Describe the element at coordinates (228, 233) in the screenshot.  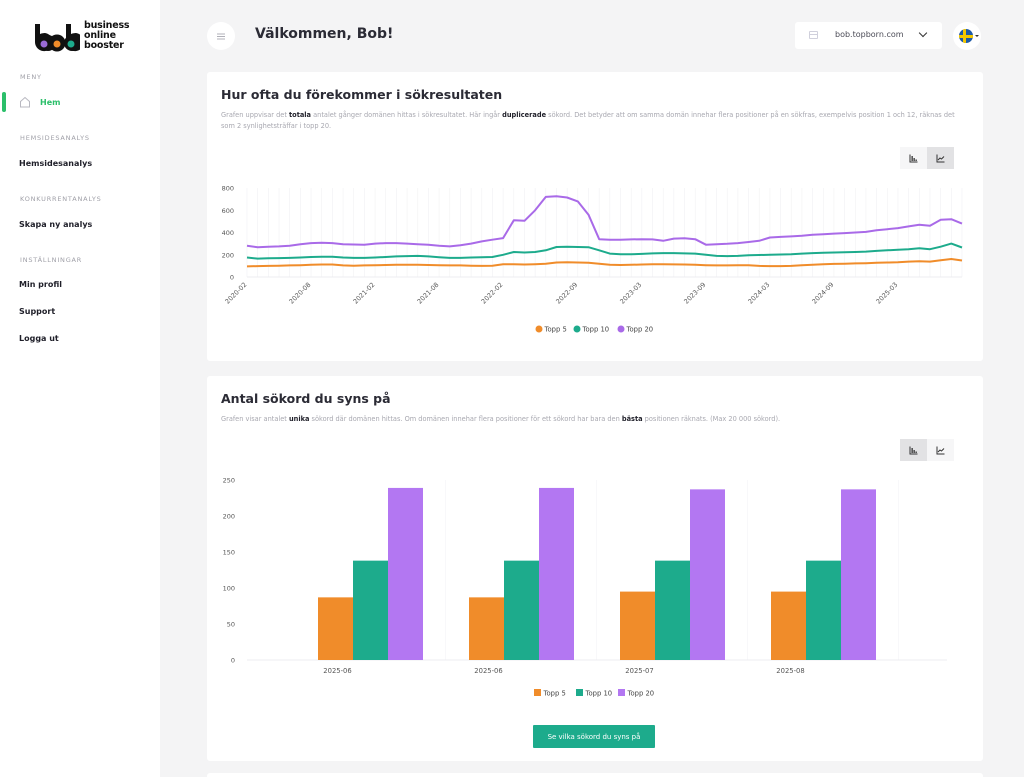
I see `y-tick-label: 400` at that location.